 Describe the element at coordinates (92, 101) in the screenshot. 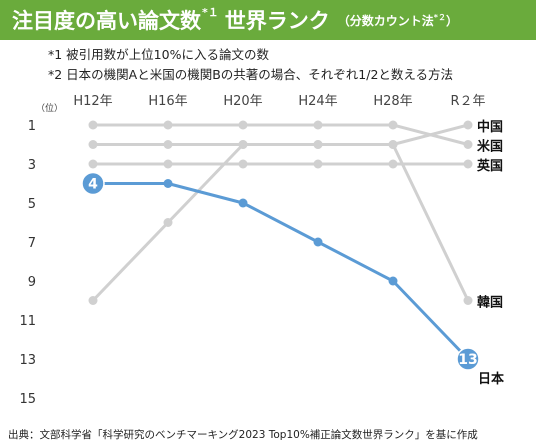

I see `x-tick-label: H12年` at that location.